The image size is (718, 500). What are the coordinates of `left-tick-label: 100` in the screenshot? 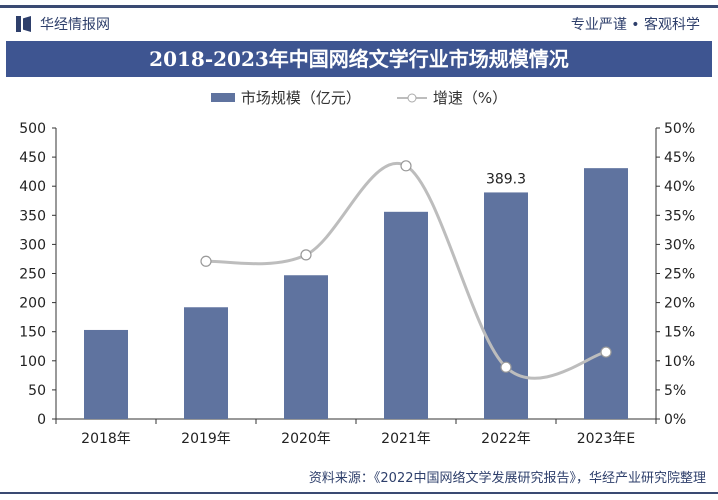 It's located at (32, 362).